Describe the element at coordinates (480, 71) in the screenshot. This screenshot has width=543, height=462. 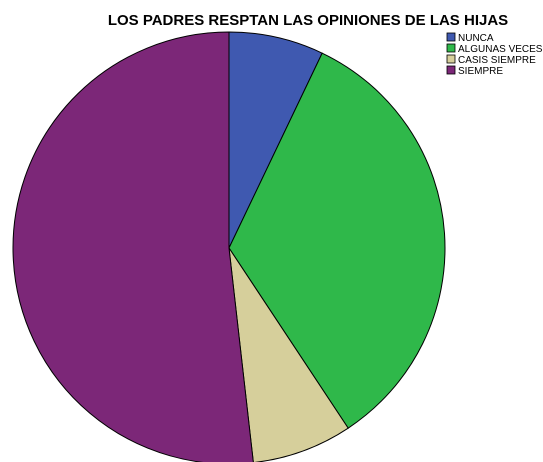
I see `legend-label-siempre: SIEMPRE` at that location.